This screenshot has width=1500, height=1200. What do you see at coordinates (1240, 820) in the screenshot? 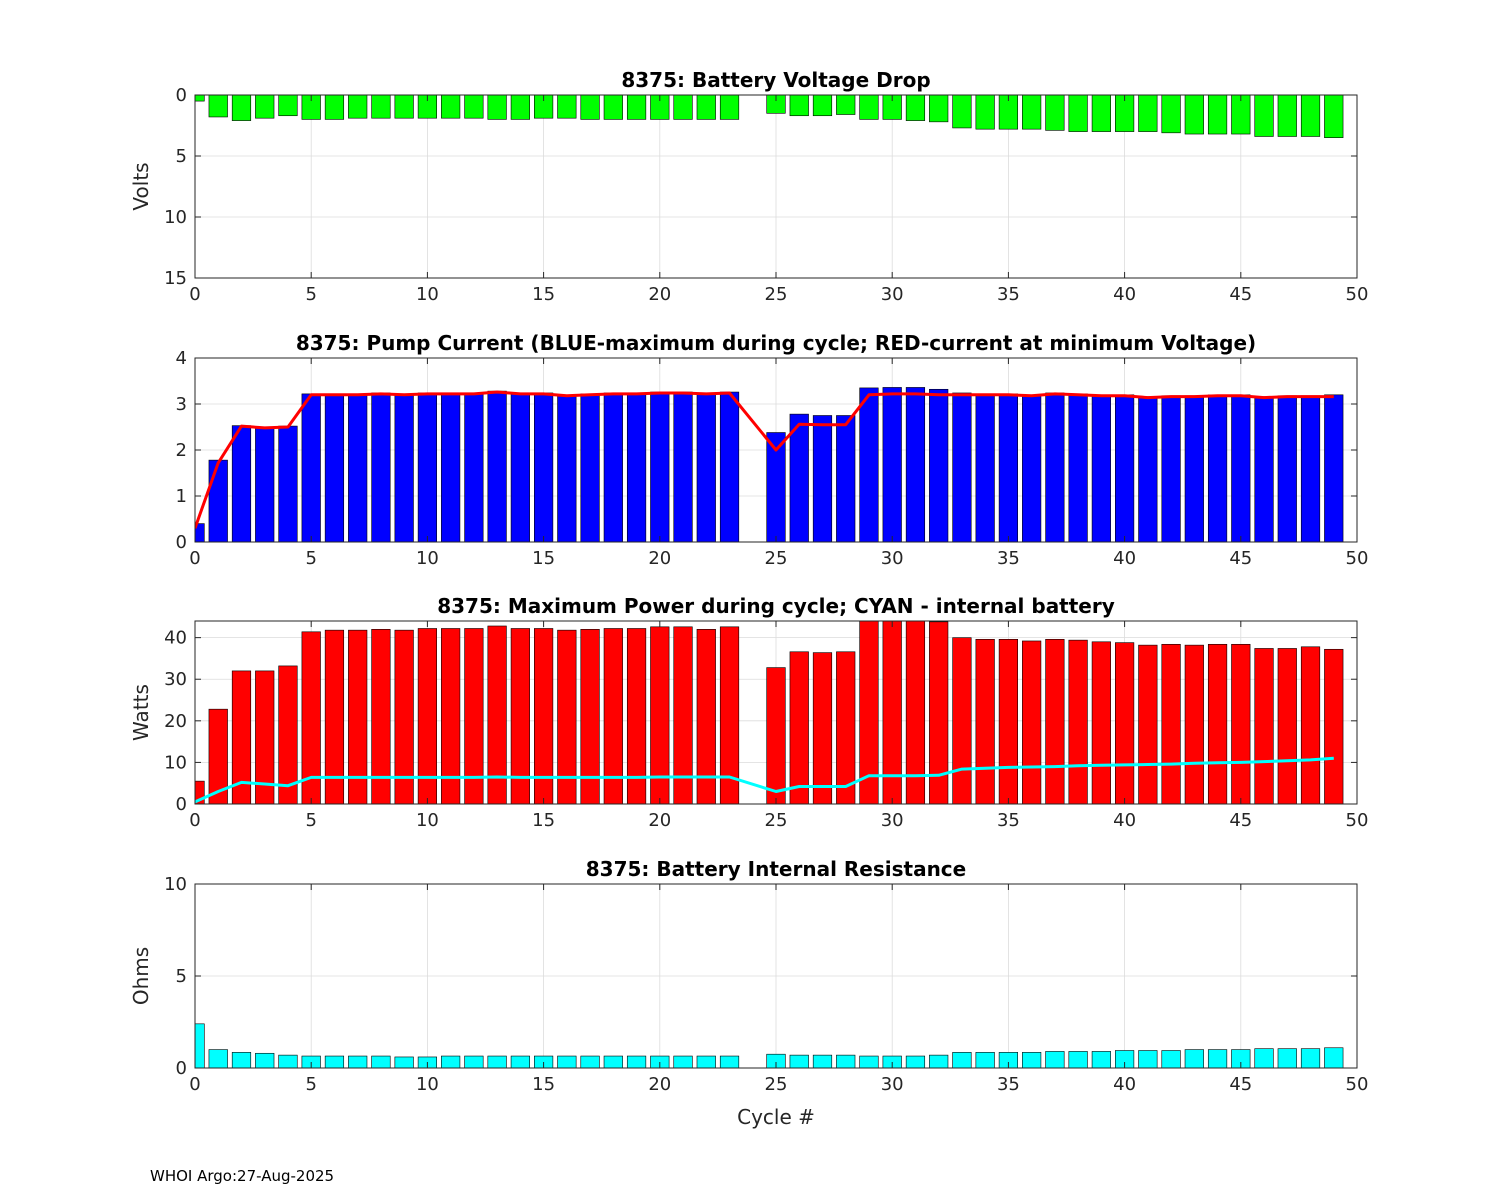
I see `x-tick-label: 45` at bounding box center [1240, 820].